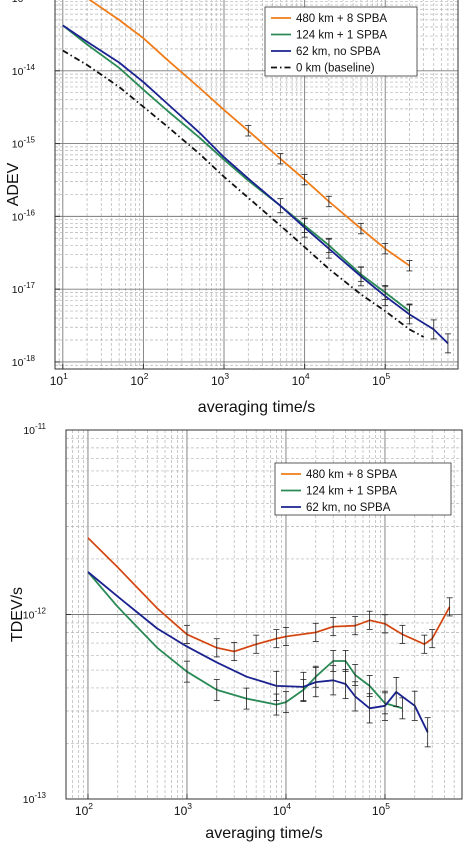  What do you see at coordinates (40, 795) in the screenshot?
I see `y-tick-exponent: -13` at bounding box center [40, 795].